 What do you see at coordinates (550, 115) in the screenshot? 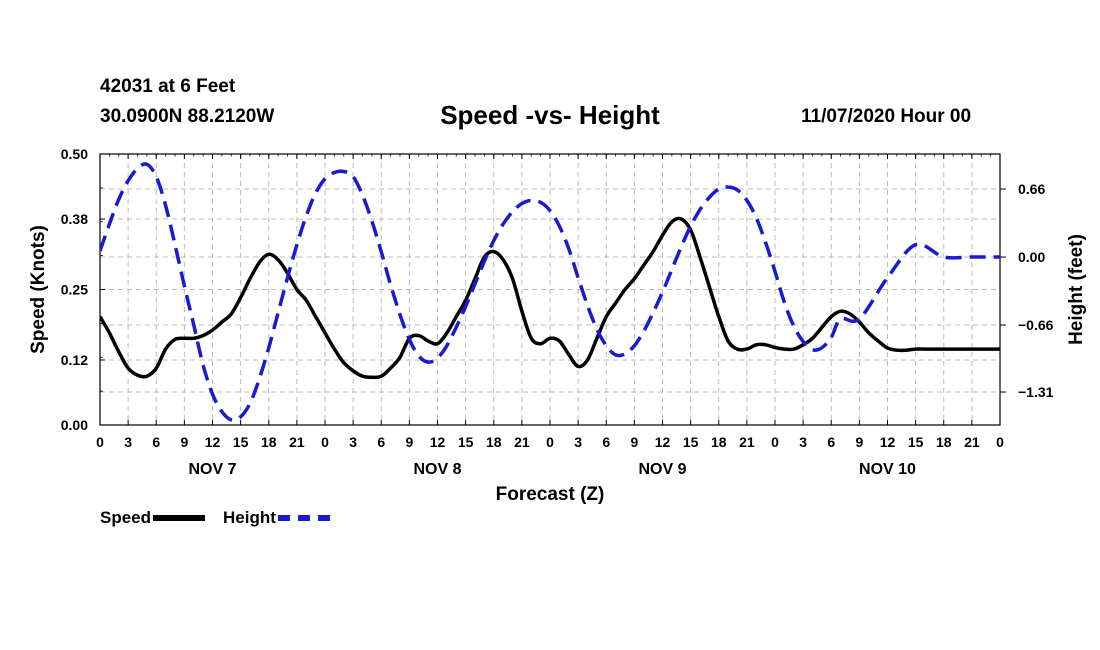
I see `chart-title: Speed -vs- Height` at bounding box center [550, 115].